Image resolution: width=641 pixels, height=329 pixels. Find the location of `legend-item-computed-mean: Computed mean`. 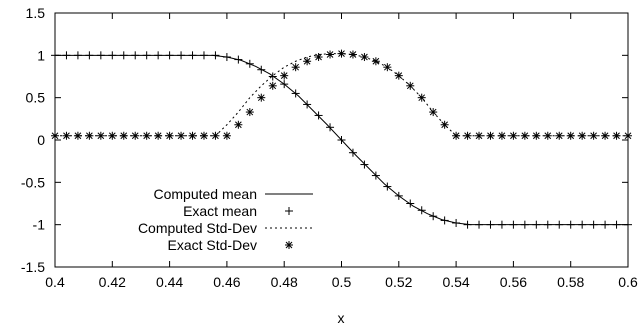

legend-item-computed-mean: Computed mean is located at coordinates (233, 194).